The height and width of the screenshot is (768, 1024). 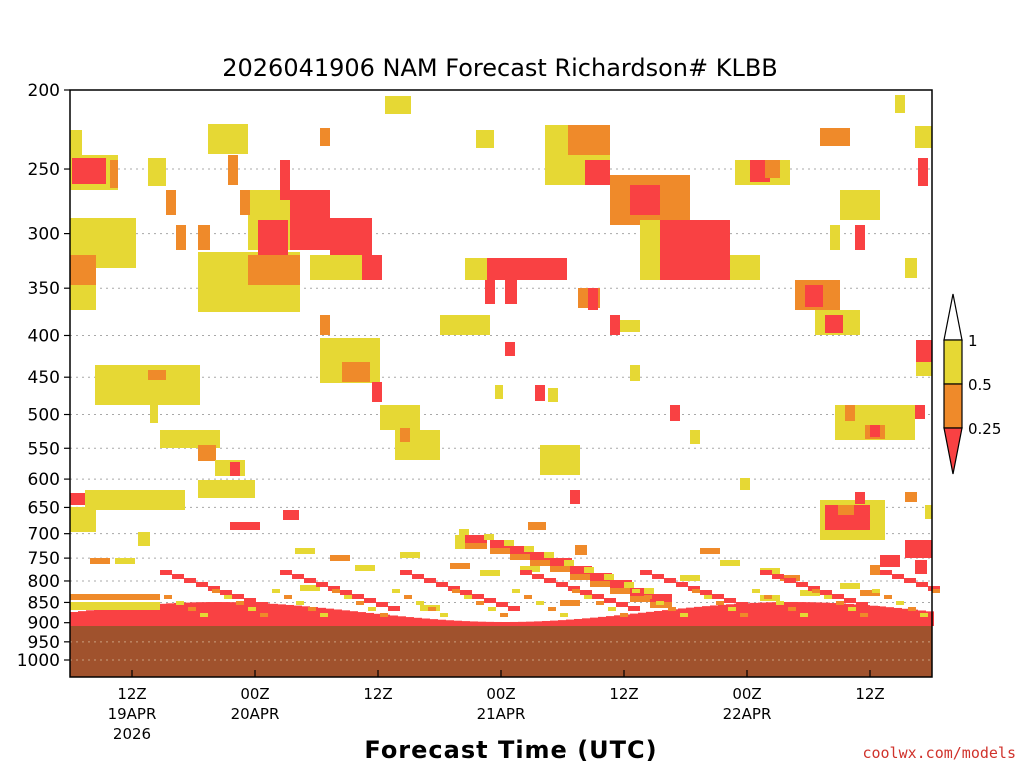 What do you see at coordinates (44, 508) in the screenshot?
I see `y-tick-label: 650` at bounding box center [44, 508].